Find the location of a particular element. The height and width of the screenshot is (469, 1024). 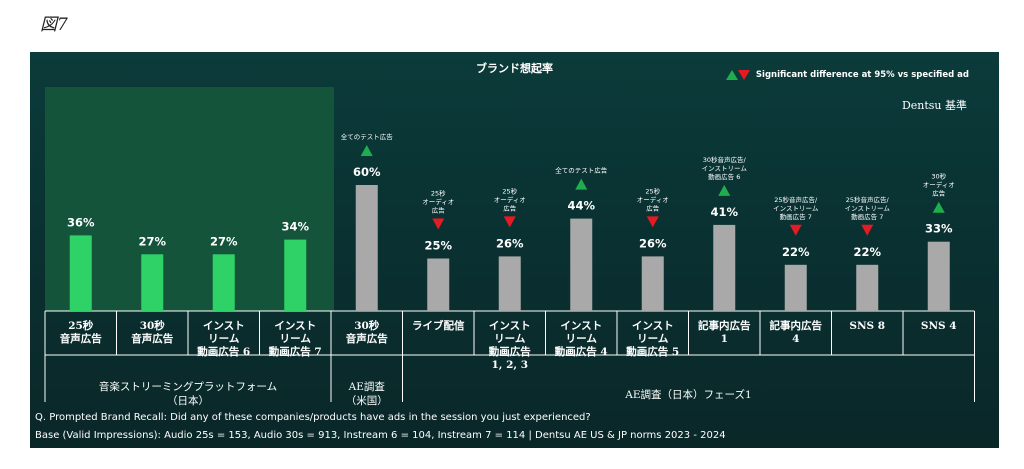

tick-label: 4 is located at coordinates (795, 339).